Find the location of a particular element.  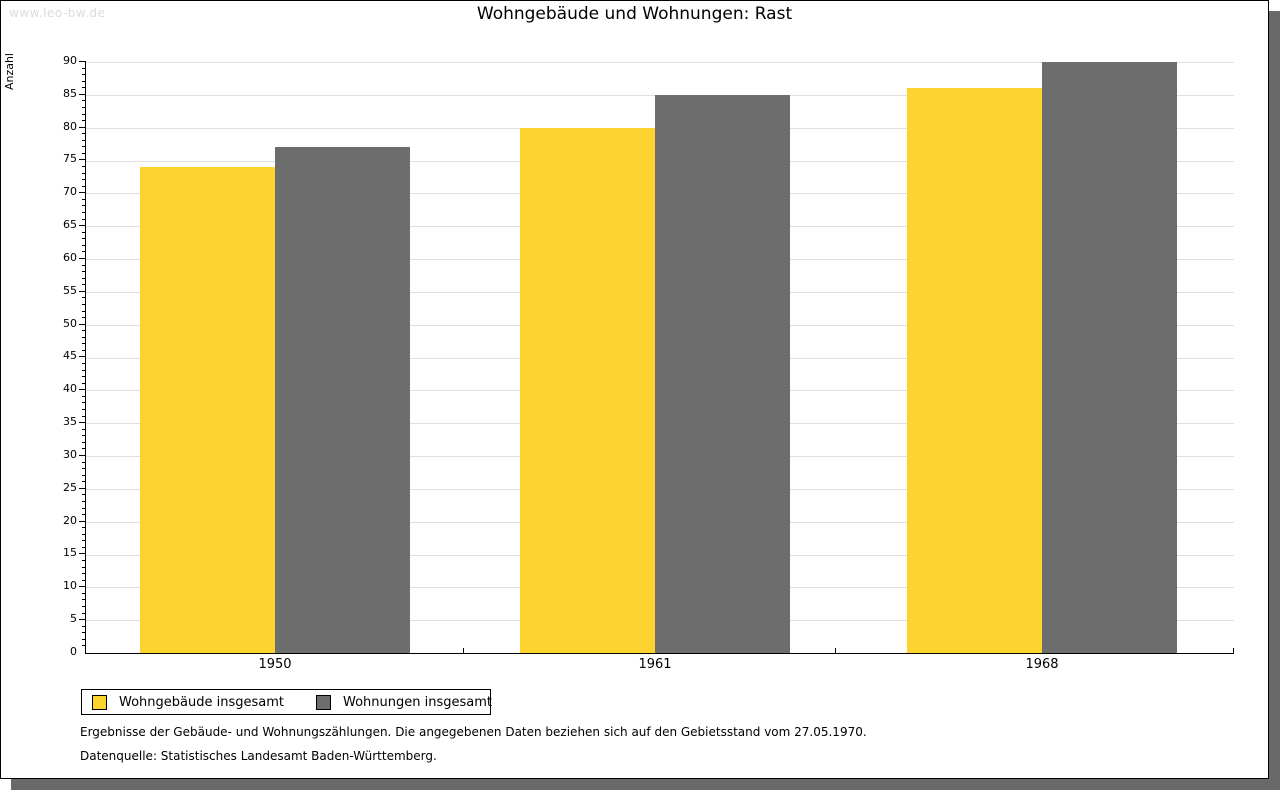

y-tick-label: 30 is located at coordinates (70, 454).